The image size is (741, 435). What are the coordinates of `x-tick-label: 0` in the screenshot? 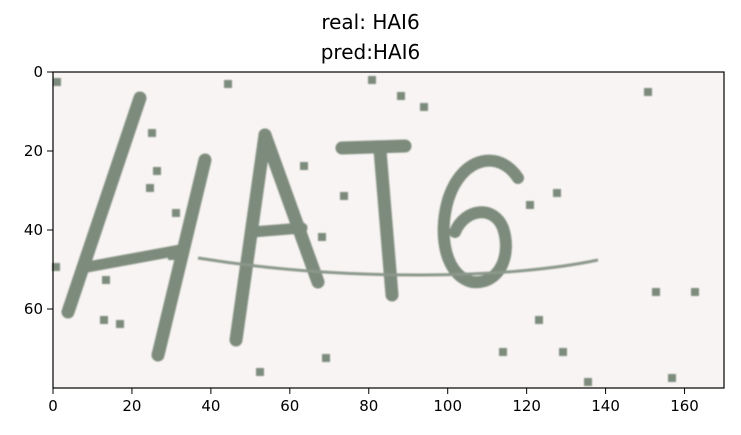 It's located at (53, 406).